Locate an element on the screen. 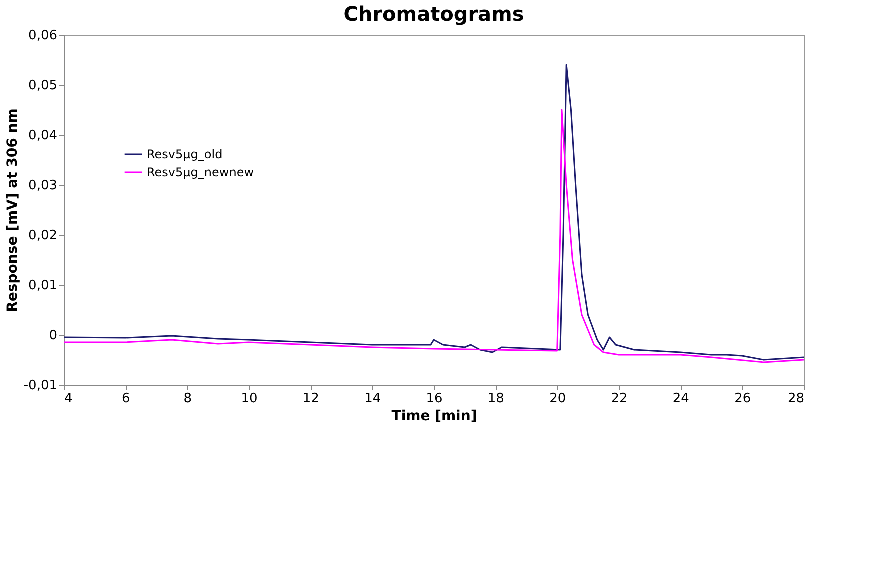  x-tick-label: 4 is located at coordinates (68, 399).